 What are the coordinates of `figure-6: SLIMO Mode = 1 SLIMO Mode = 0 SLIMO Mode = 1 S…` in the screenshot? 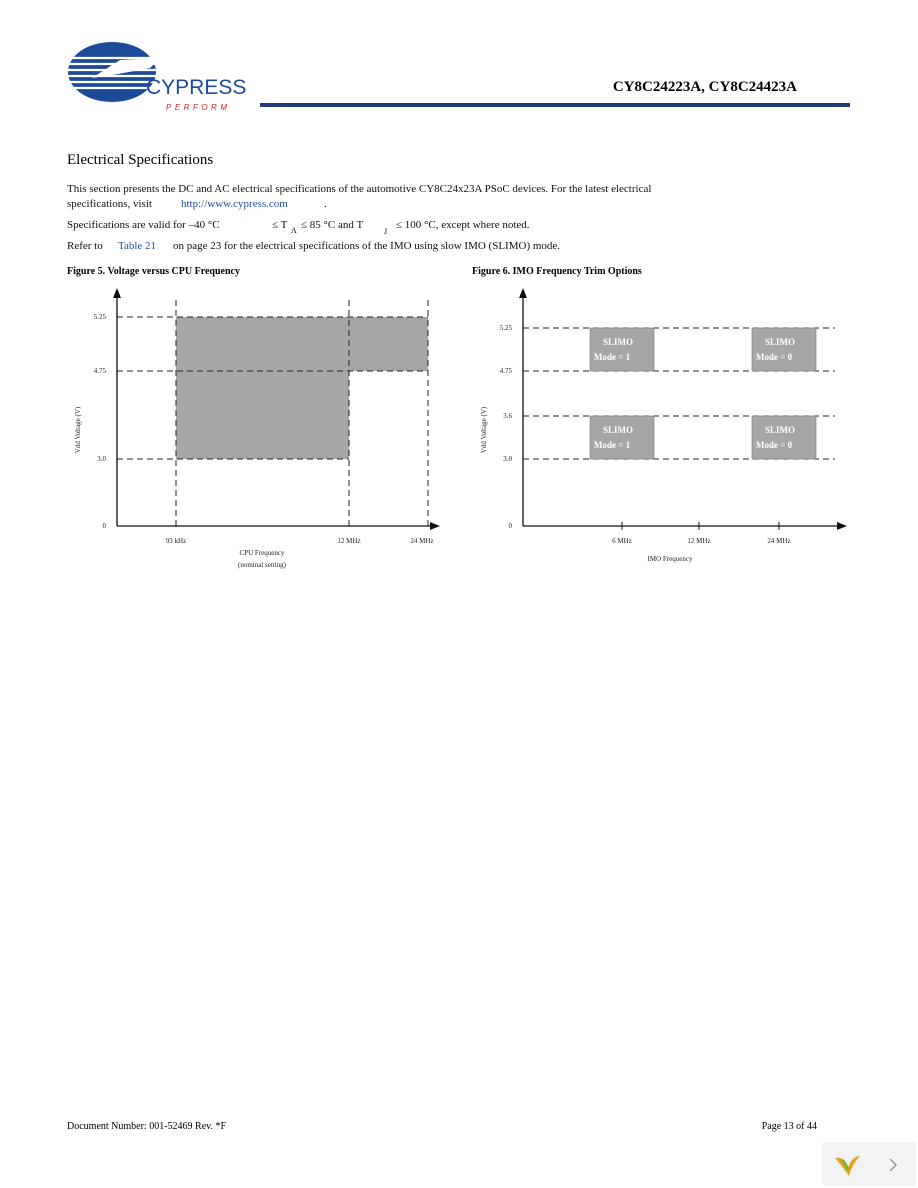 It's located at (663, 425).